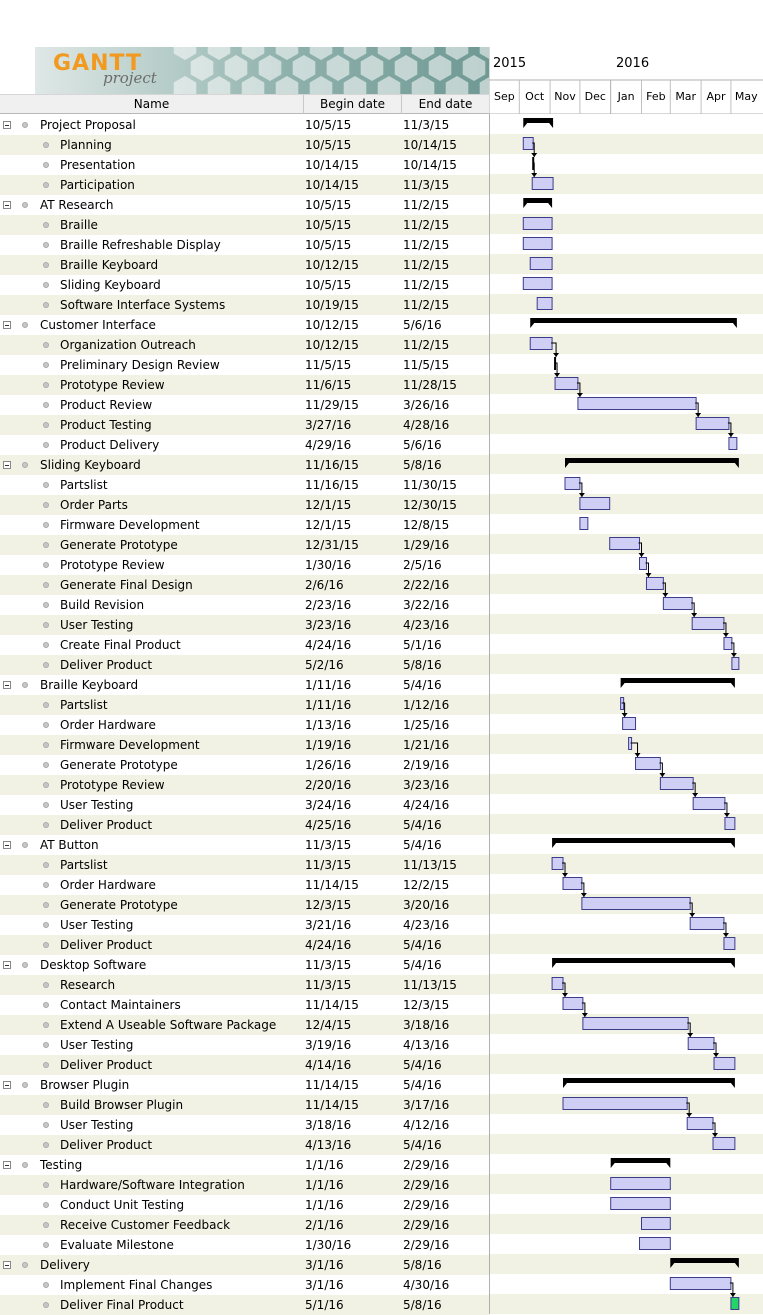  I want to click on table-row: Evaluate Milestone 1/30/16 2/29/16, so click(244, 1245).